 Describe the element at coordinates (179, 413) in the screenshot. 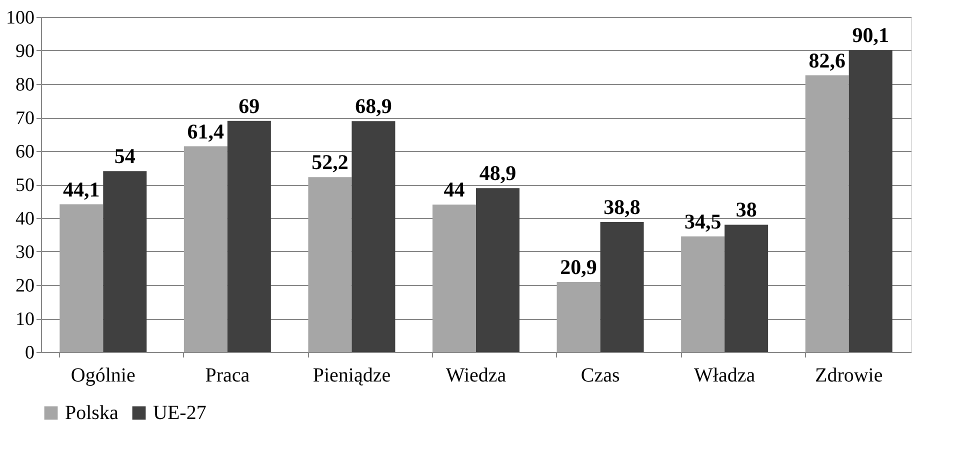

I see `legend-label: UE-27` at that location.